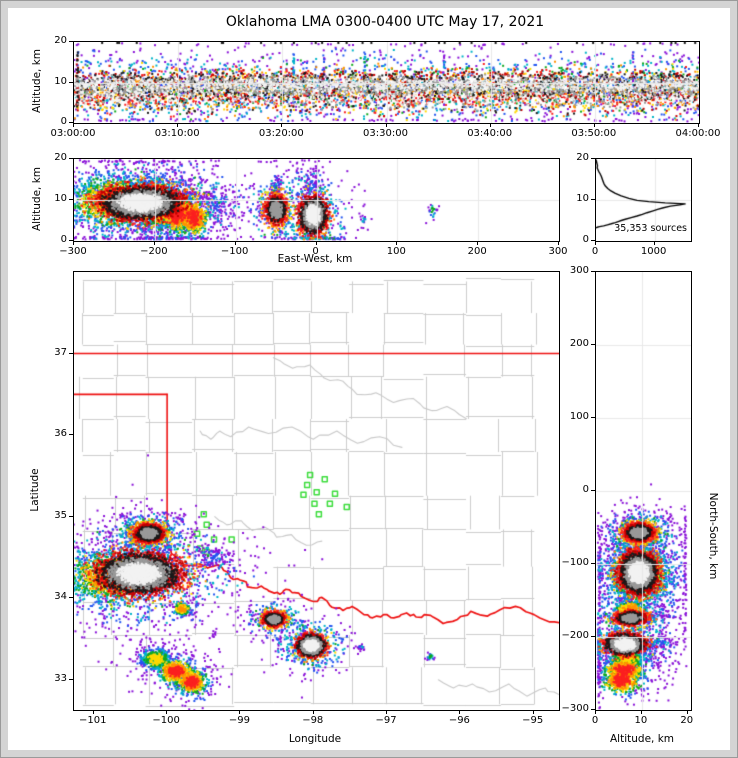  I want to click on map-x-tick-label: −95, so click(533, 720).